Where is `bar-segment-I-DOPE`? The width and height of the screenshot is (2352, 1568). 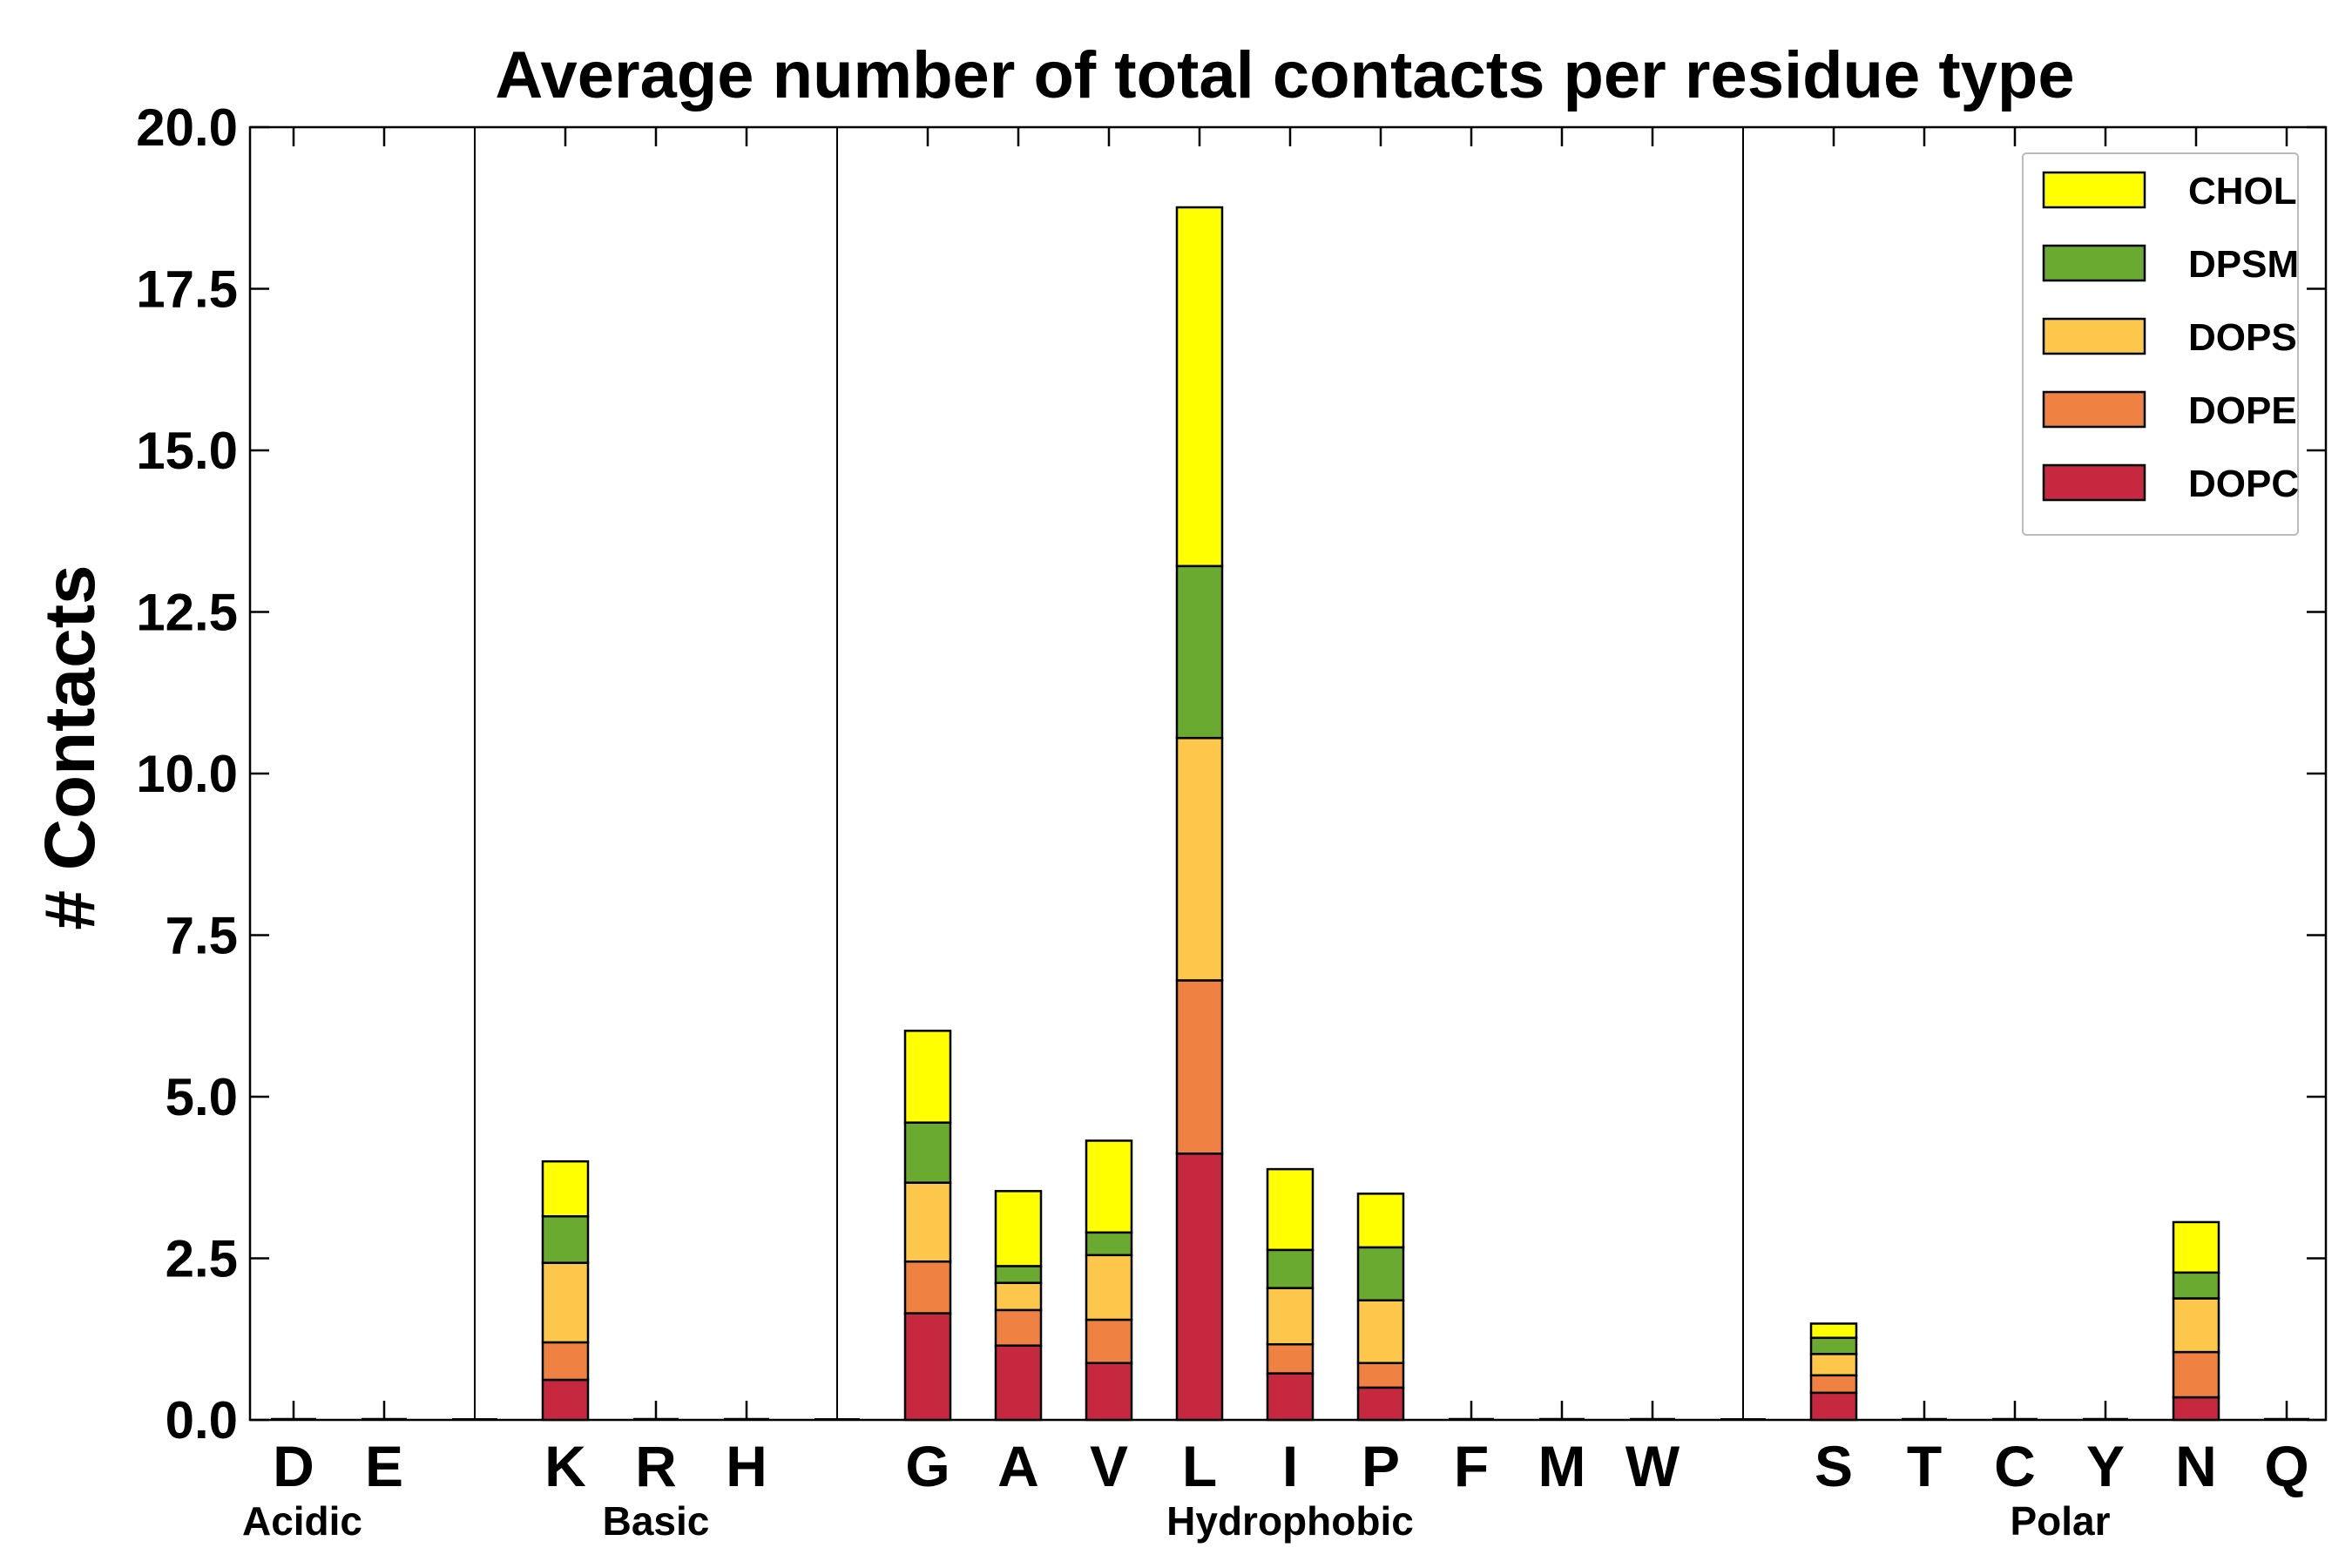
bar-segment-I-DOPE is located at coordinates (1290, 1359).